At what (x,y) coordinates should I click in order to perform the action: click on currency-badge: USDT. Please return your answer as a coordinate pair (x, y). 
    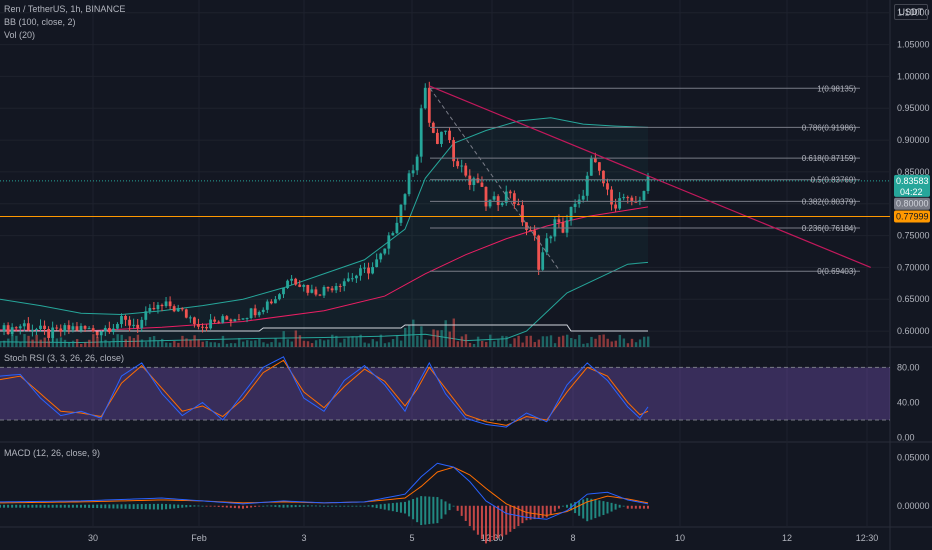
    Looking at the image, I should click on (910, 12).